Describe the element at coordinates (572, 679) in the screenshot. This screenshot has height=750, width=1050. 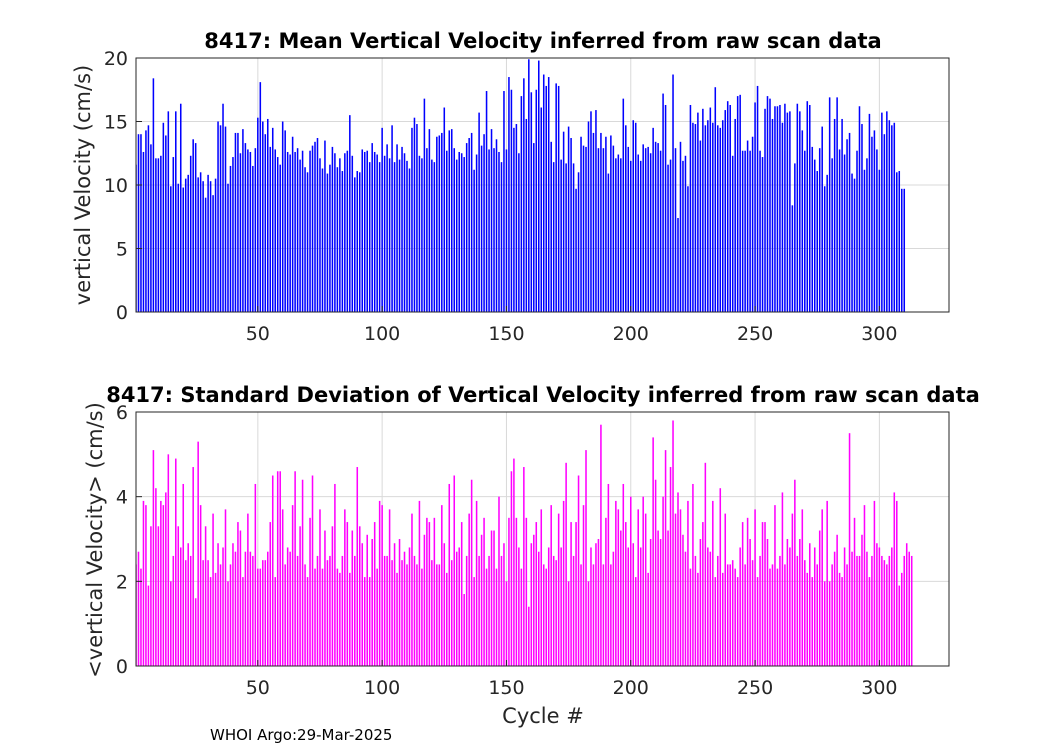
I see `std-chart-xticks: 50 100 150 200 250 300` at that location.